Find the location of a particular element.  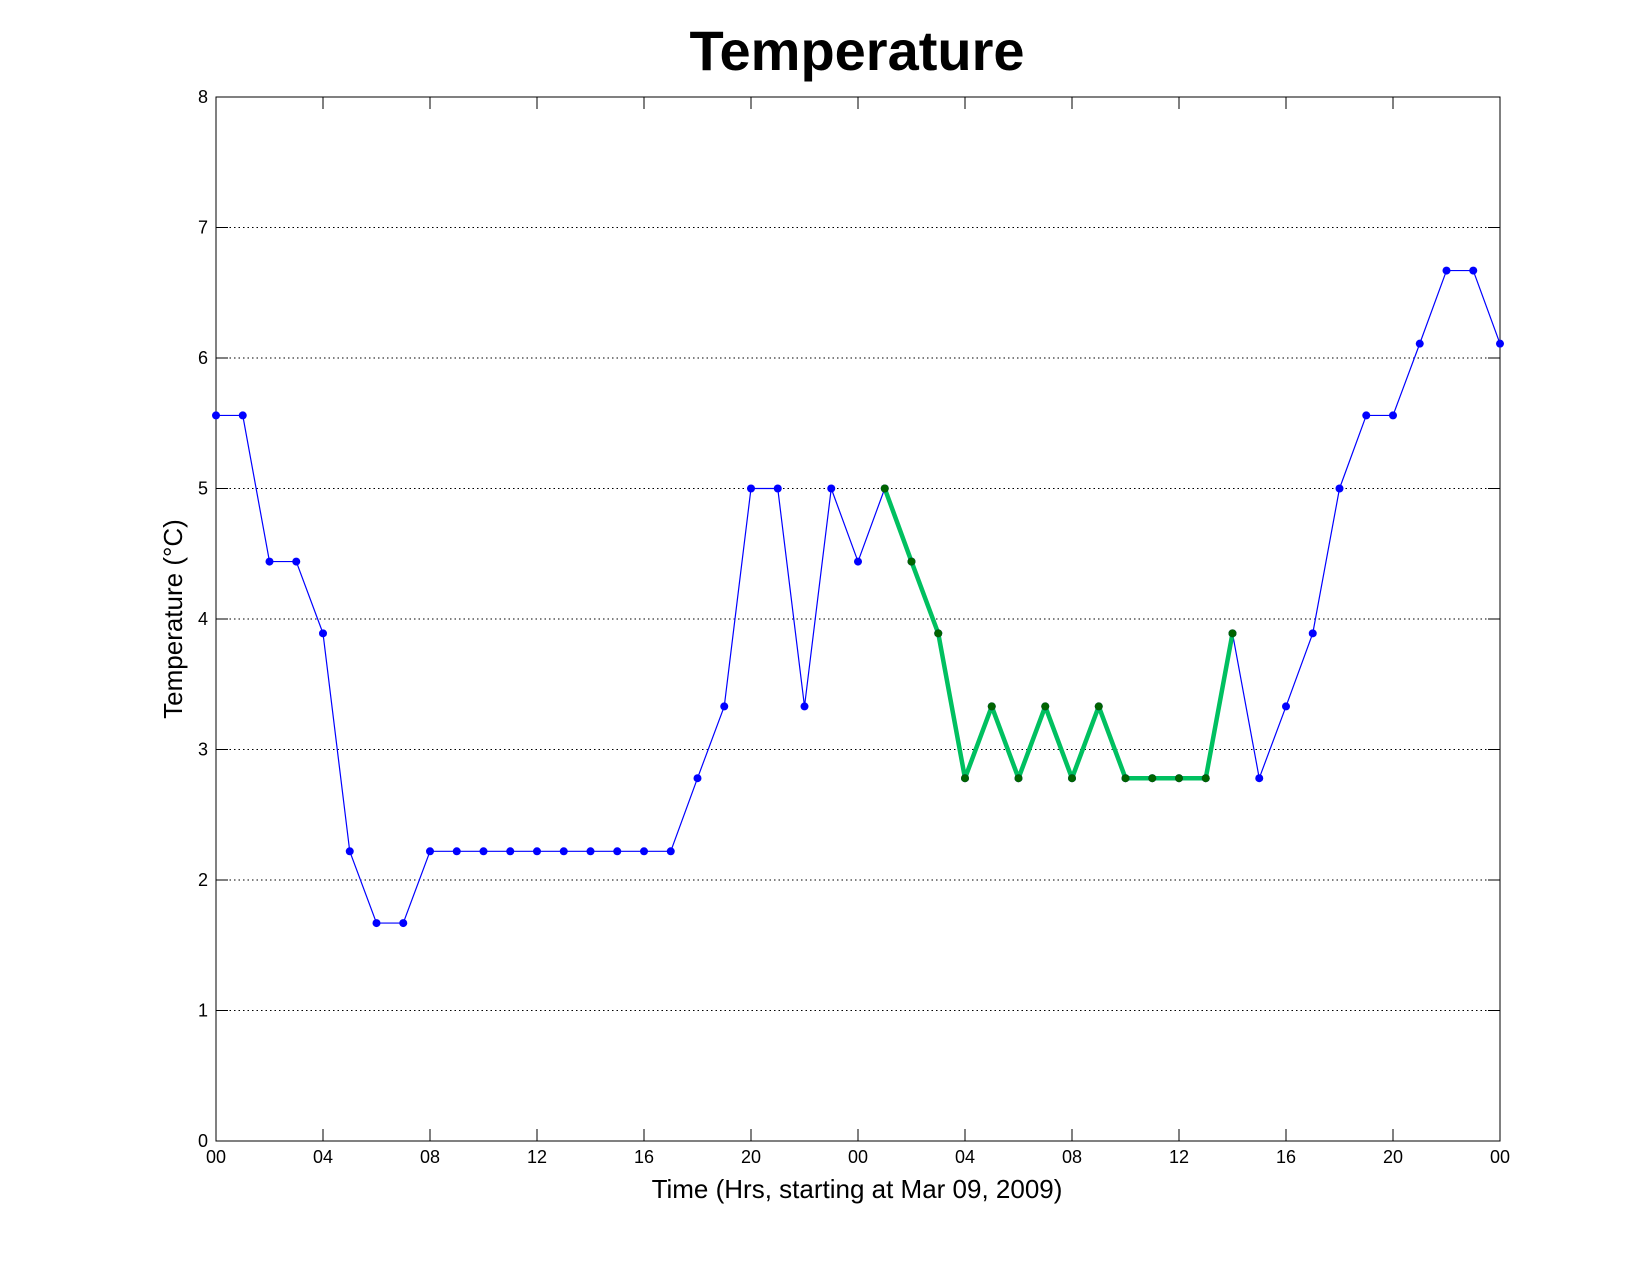

y-tick-label: 8 is located at coordinates (203, 97).